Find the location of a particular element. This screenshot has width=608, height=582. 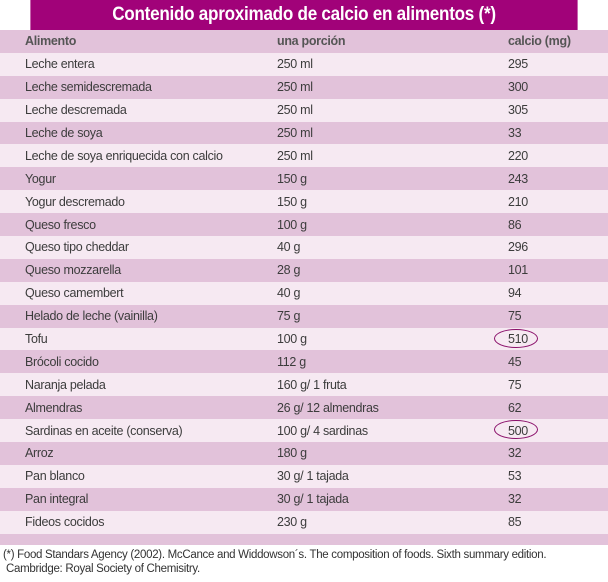

portion-cell: 180 g is located at coordinates (292, 453).